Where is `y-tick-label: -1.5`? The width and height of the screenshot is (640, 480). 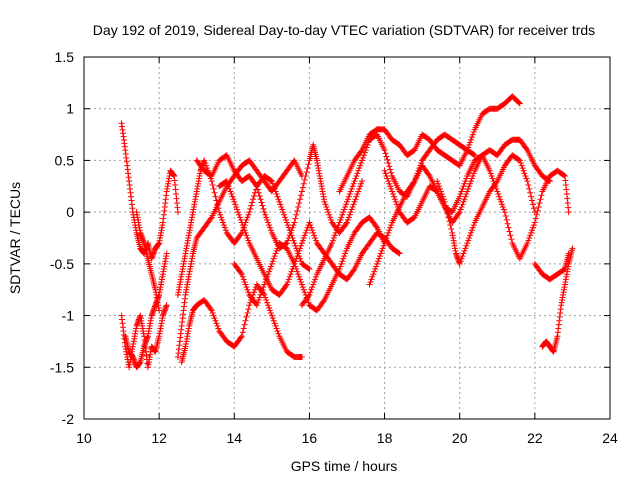
y-tick-label: -1.5 is located at coordinates (62, 367).